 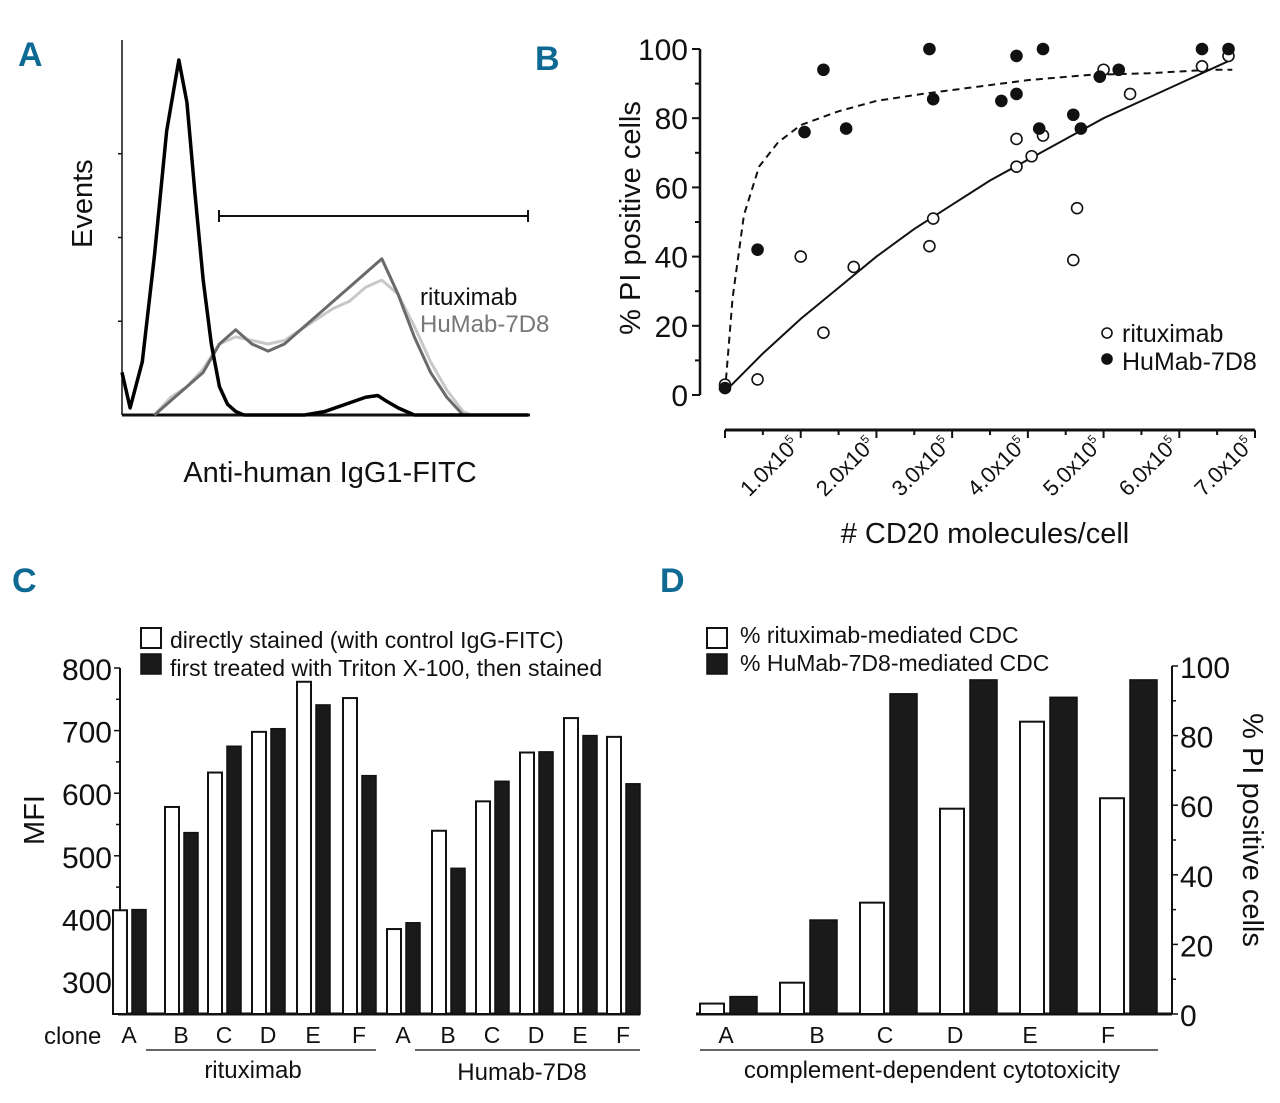 I want to click on panel-b-y-tick-label: 60, so click(x=671, y=188).